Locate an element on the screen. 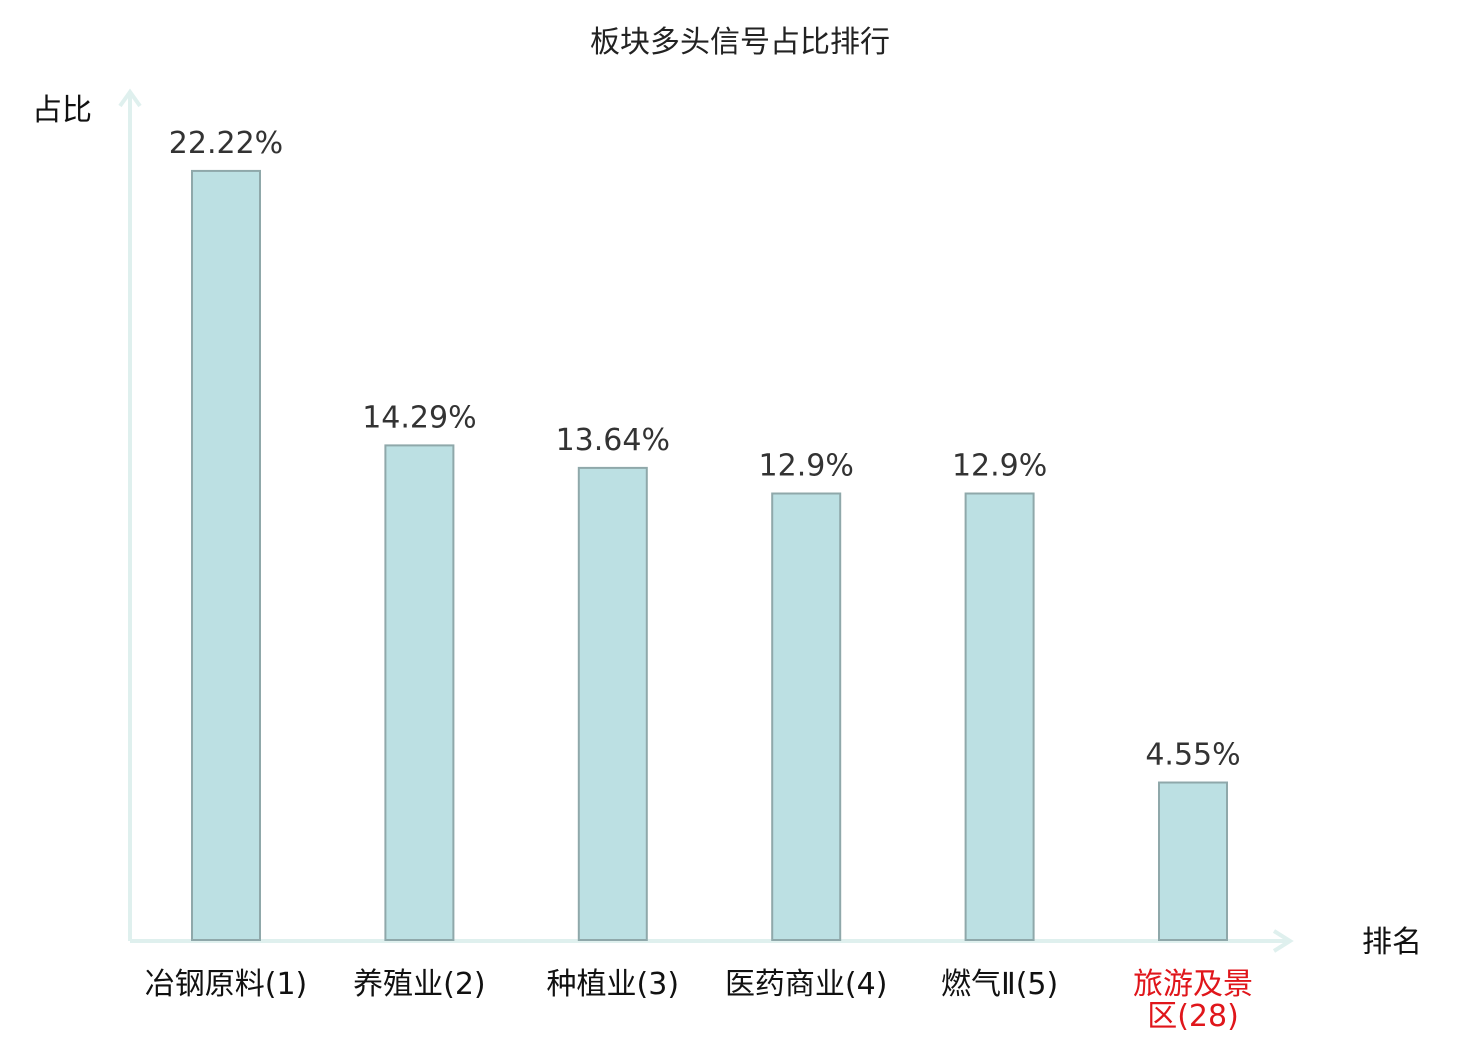 This screenshot has height=1040, width=1480. y-axis-label: 占比 is located at coordinates (62, 110).